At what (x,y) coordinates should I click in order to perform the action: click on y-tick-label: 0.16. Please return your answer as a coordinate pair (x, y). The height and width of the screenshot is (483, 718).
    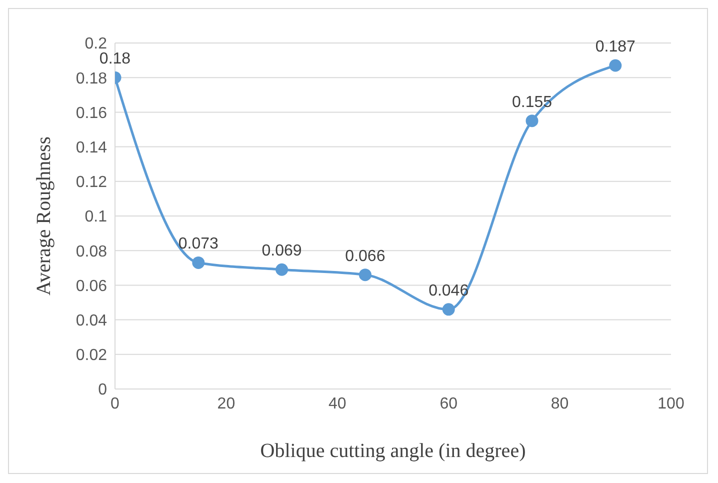
    Looking at the image, I should click on (92, 113).